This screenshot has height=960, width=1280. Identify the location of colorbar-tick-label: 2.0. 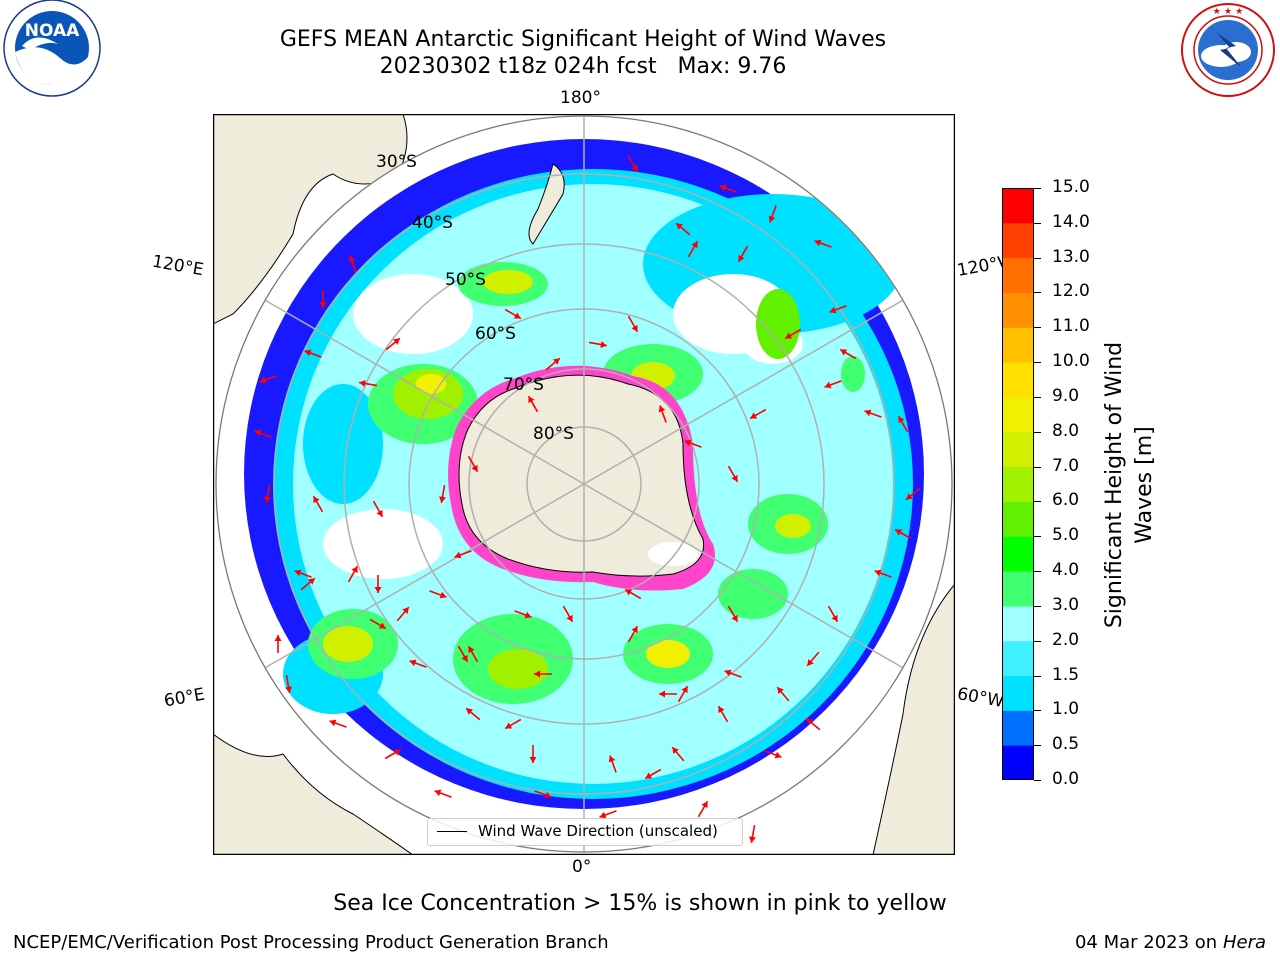
(1066, 639).